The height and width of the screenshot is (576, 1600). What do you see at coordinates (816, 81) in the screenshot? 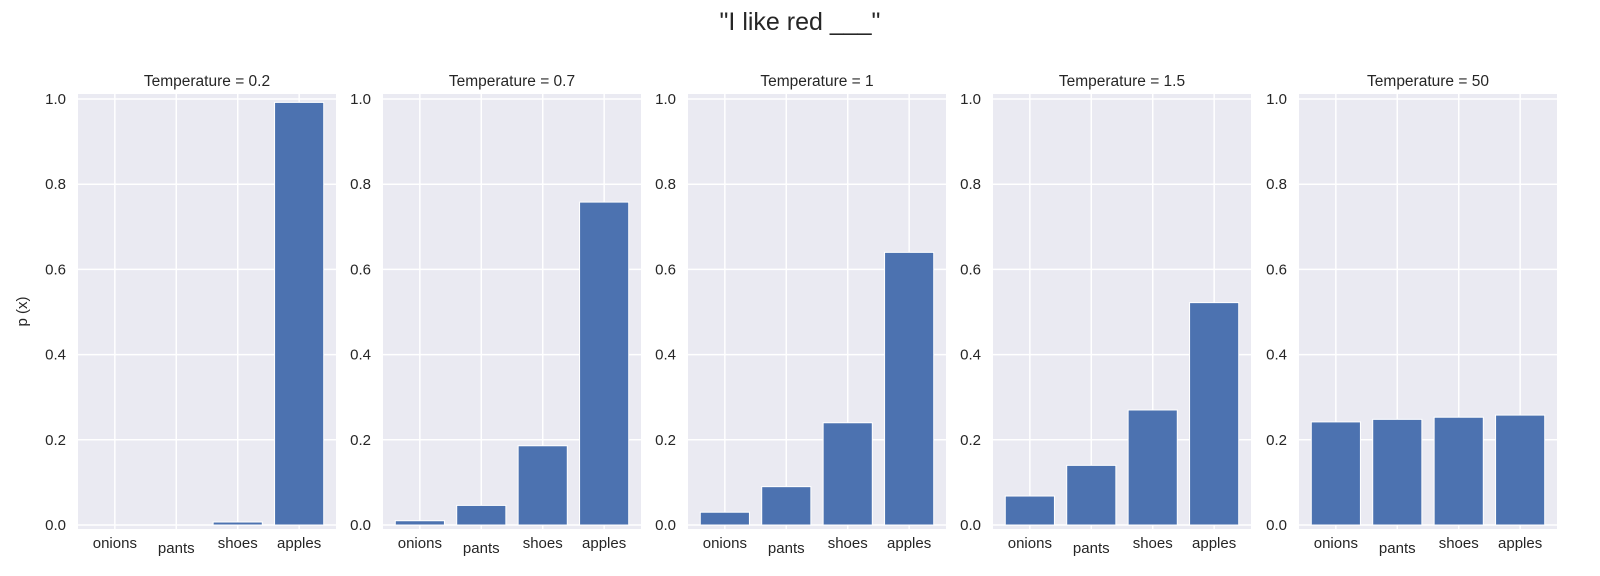
I see `subplot-title: Temperature = 1` at bounding box center [816, 81].